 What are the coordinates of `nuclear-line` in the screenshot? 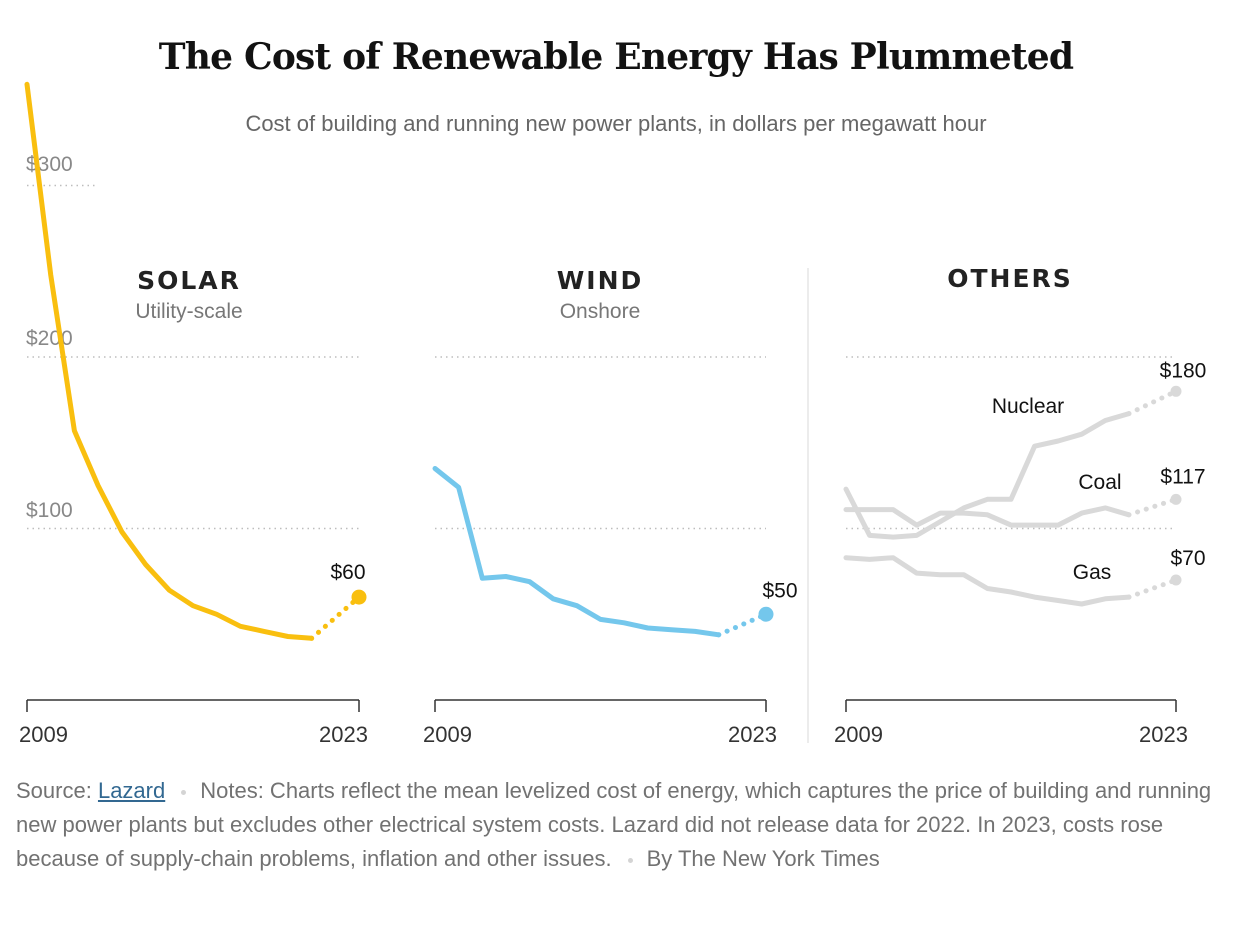 It's located at (987, 475).